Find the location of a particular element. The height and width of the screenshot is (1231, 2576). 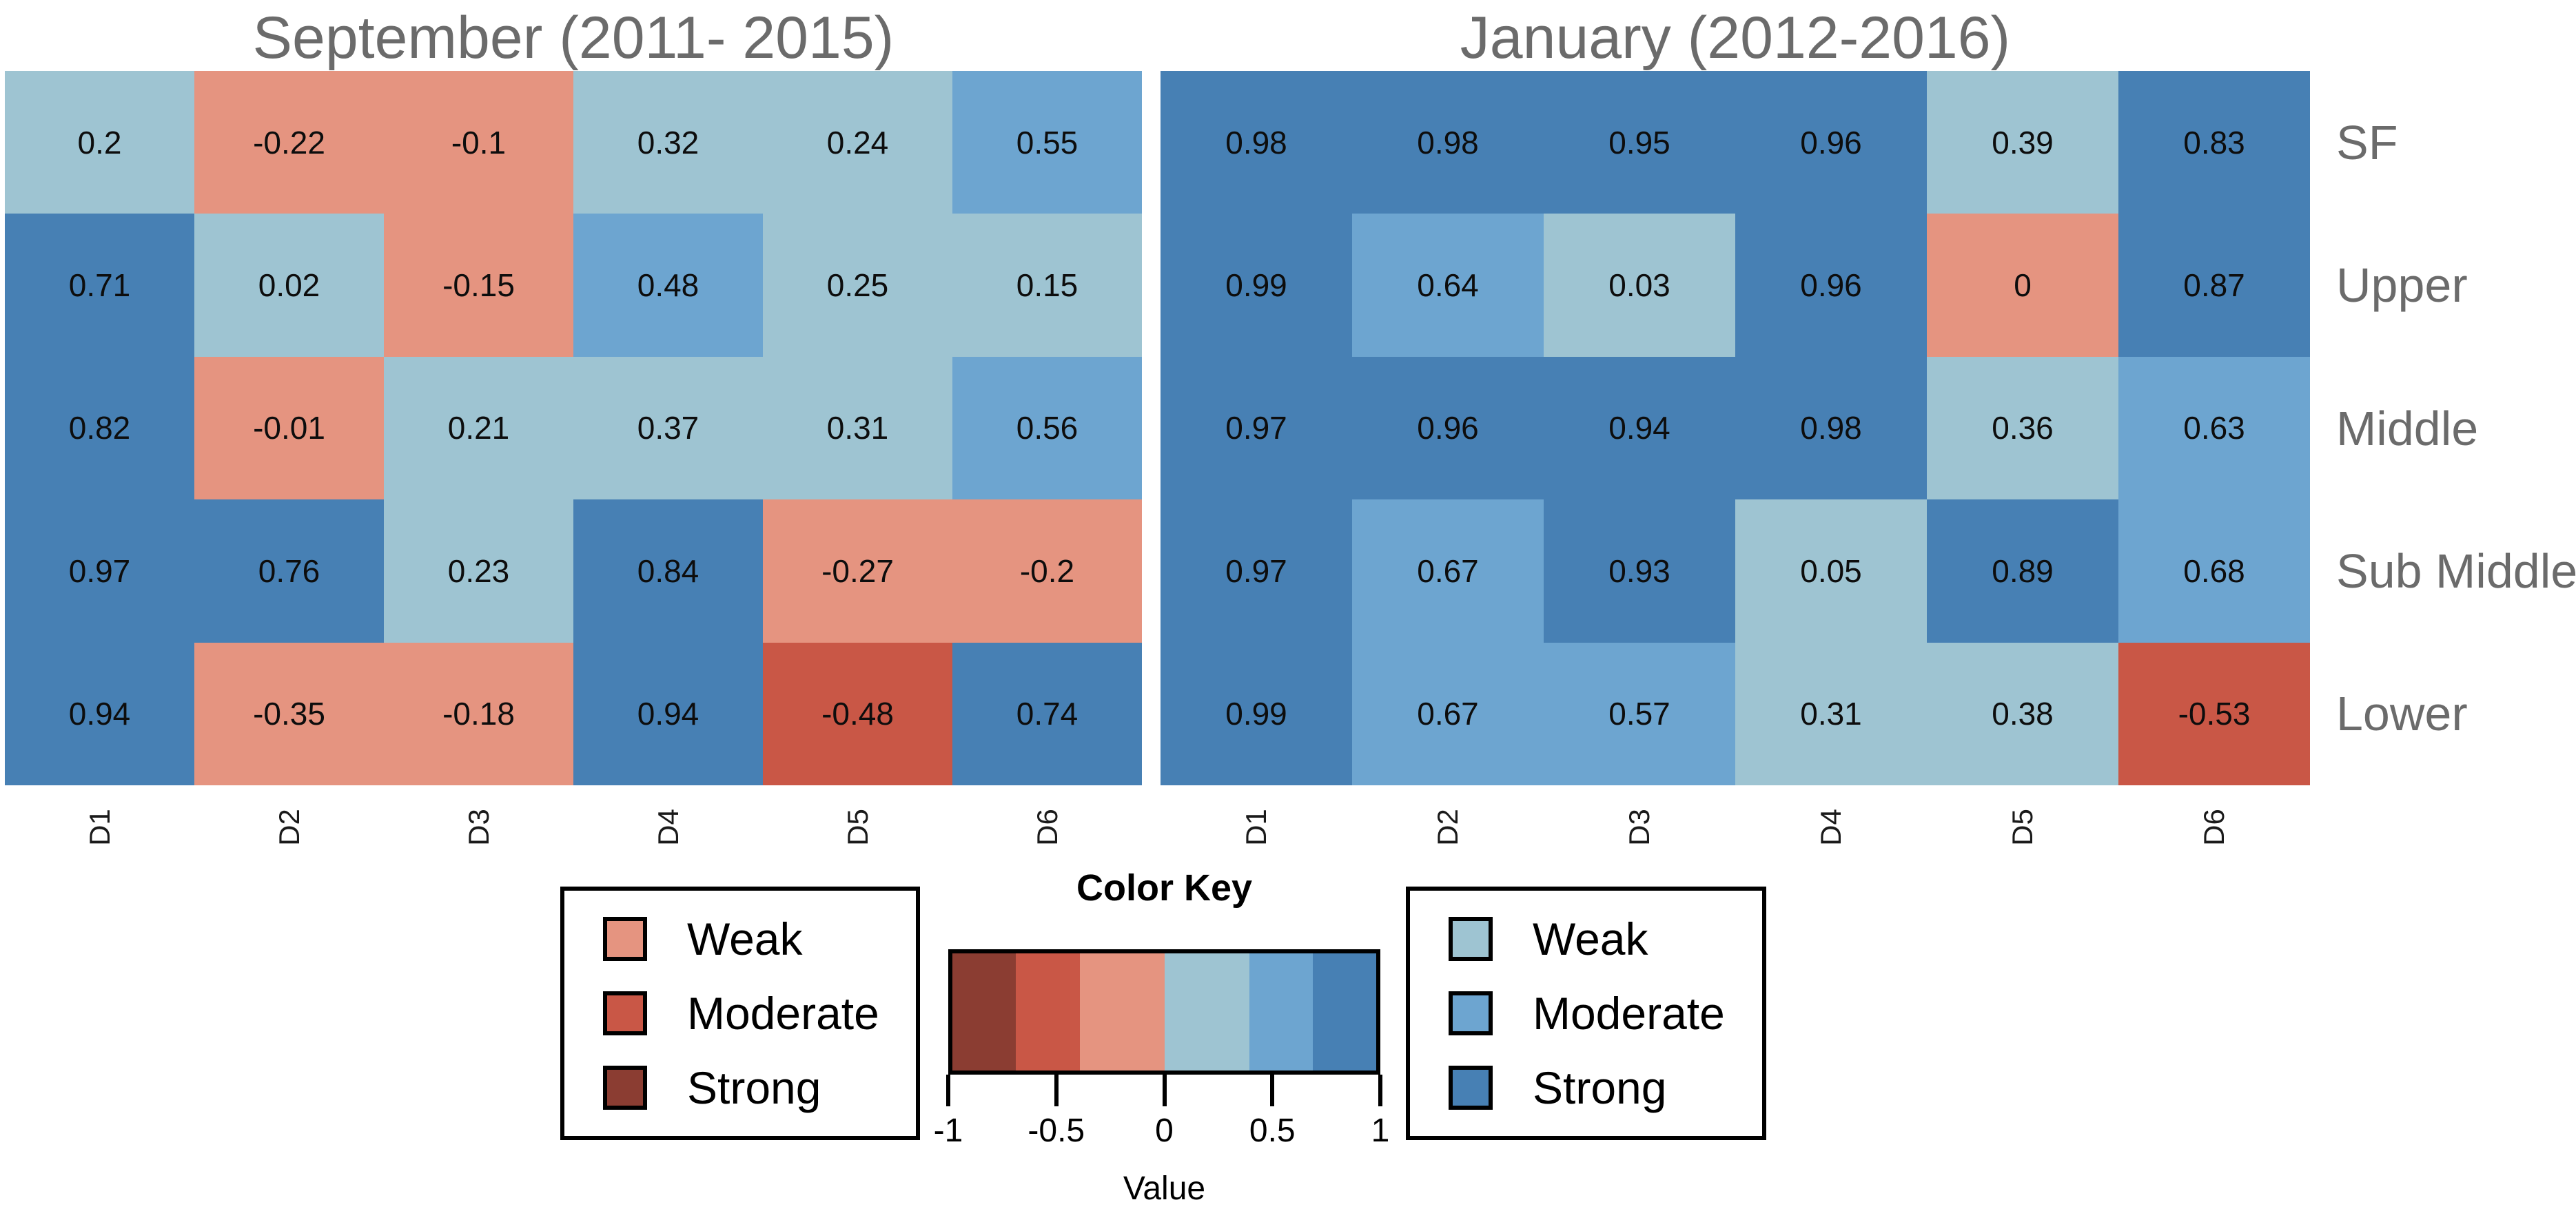

heatmap-cell: 0.02 is located at coordinates (289, 285).